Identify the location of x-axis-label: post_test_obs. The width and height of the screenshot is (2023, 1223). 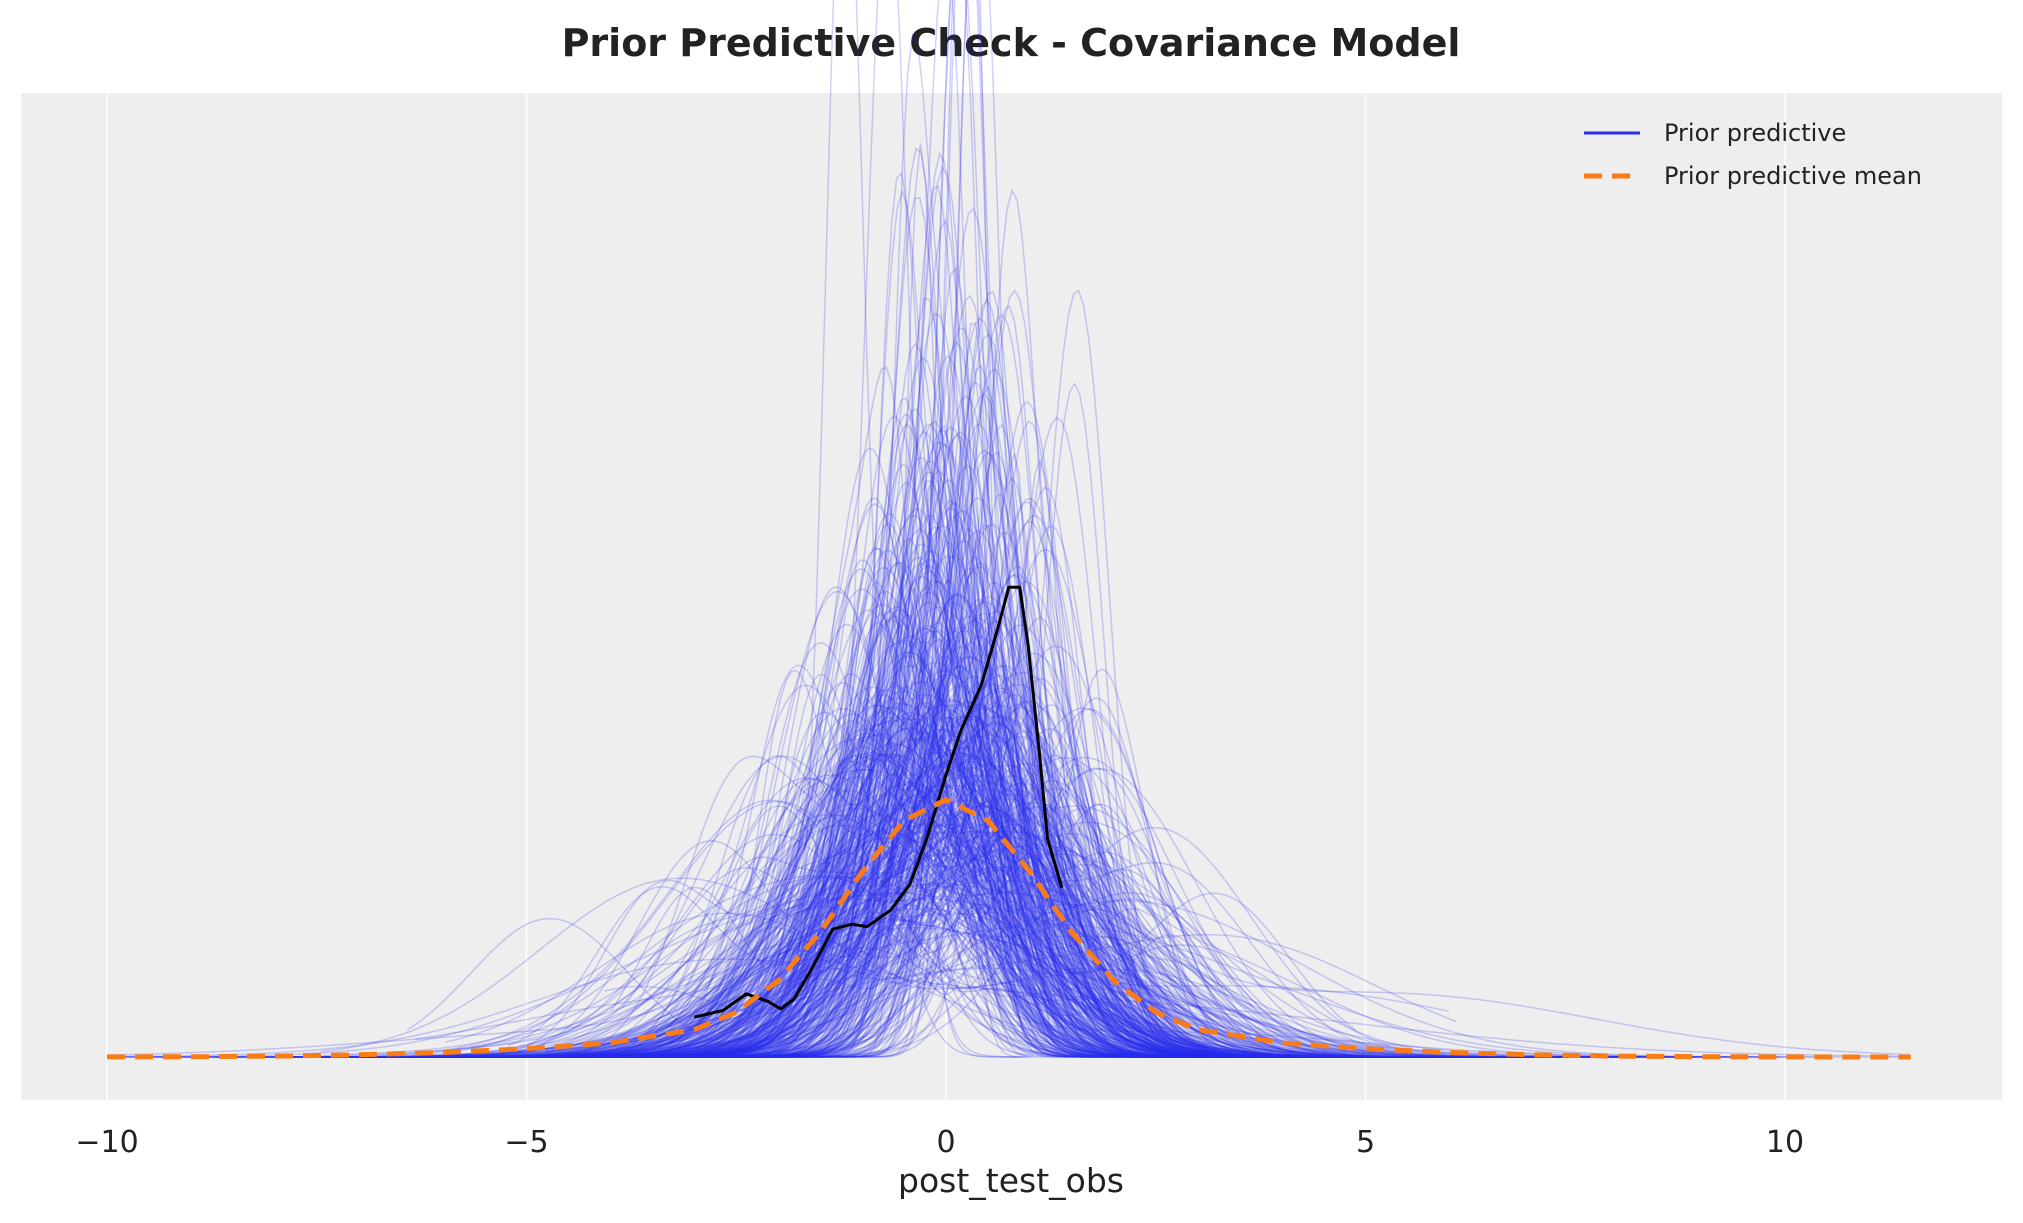
(1011, 1180).